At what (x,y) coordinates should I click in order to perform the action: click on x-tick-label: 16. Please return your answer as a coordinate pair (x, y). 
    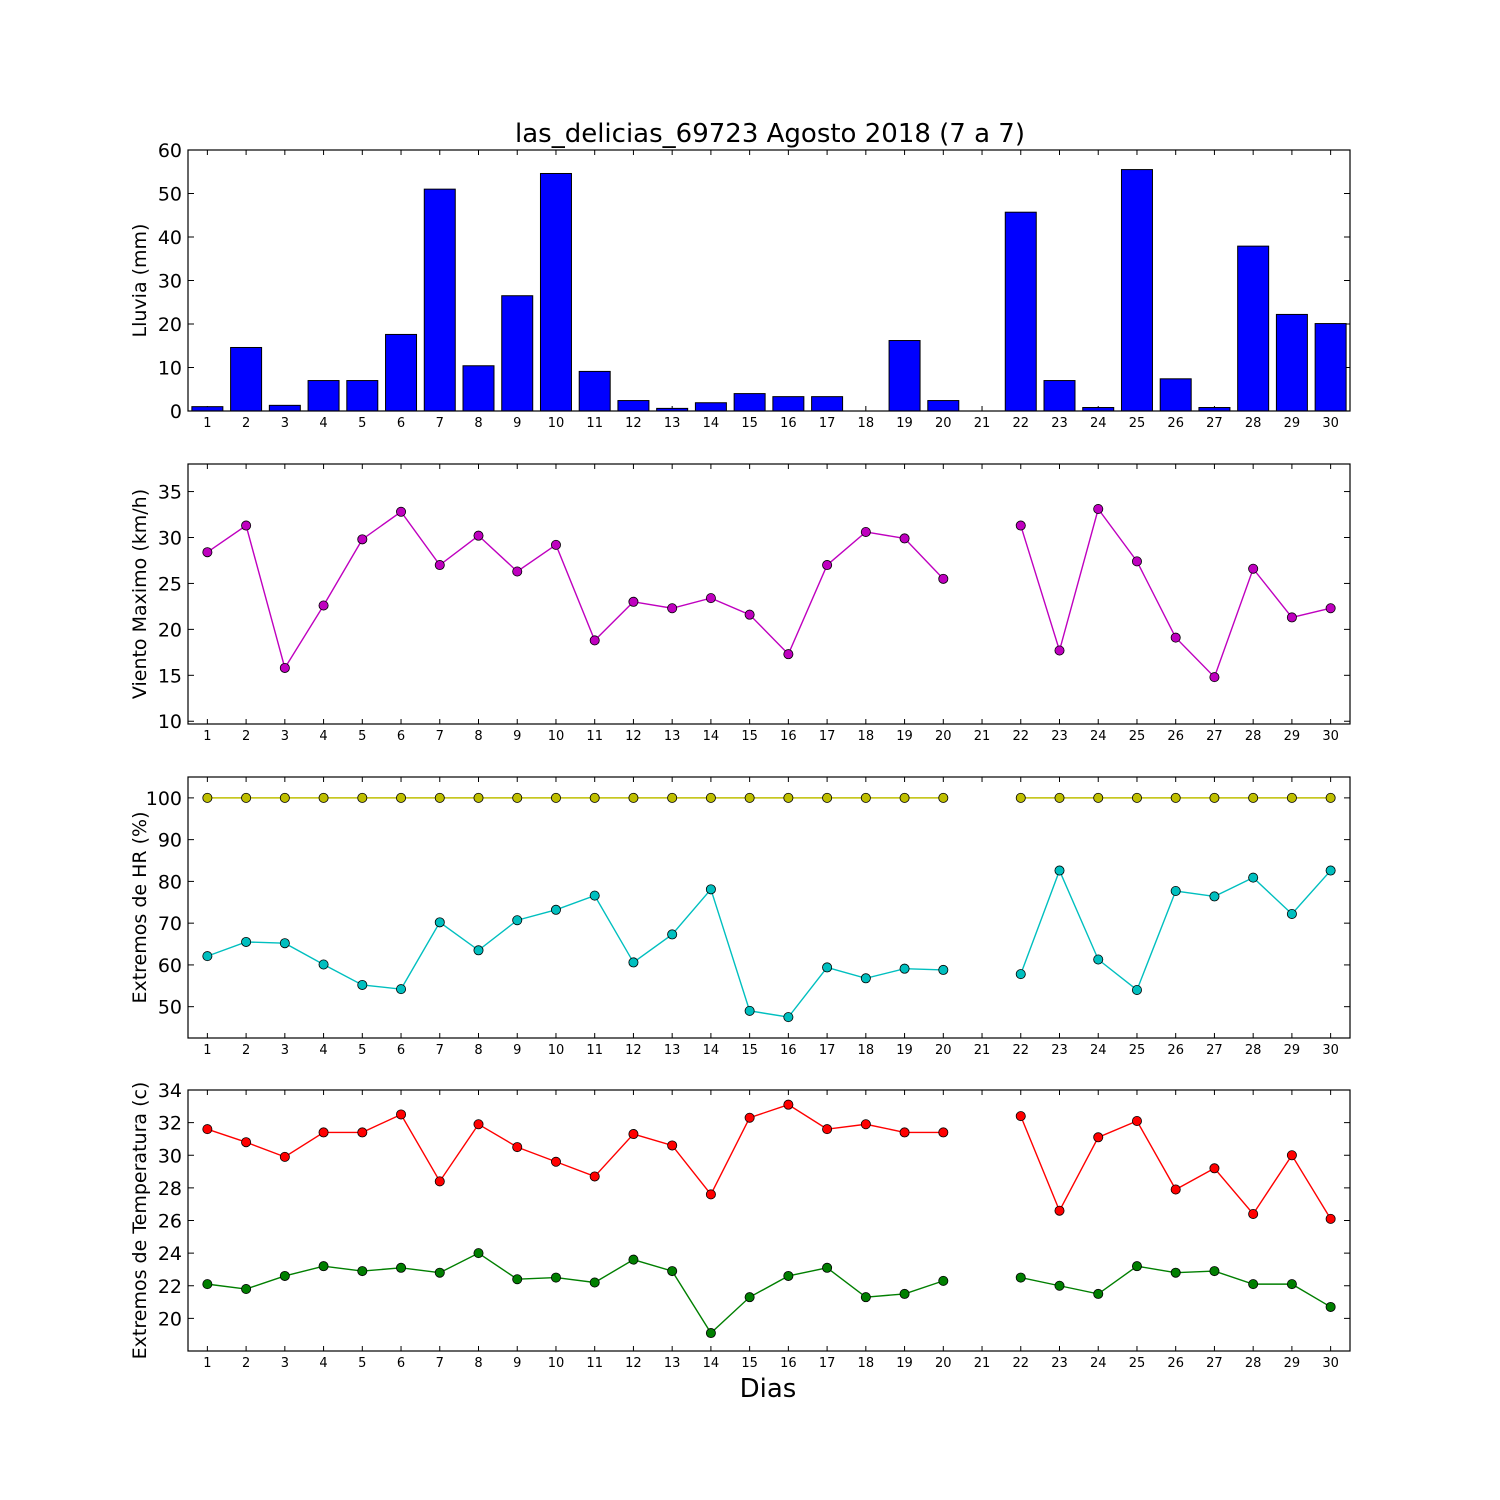
    Looking at the image, I should click on (788, 1363).